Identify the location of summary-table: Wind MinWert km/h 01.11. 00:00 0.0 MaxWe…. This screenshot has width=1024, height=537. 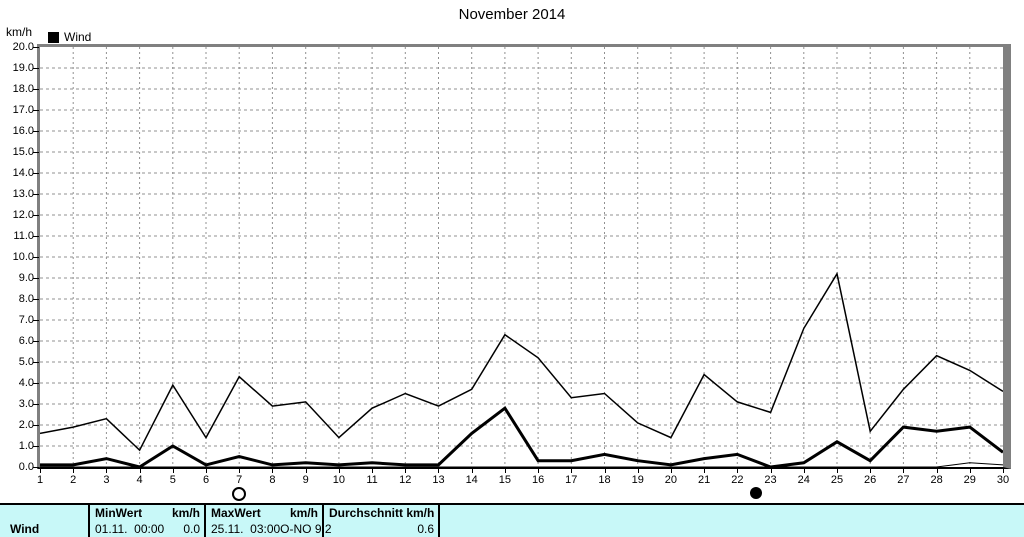
(512, 520).